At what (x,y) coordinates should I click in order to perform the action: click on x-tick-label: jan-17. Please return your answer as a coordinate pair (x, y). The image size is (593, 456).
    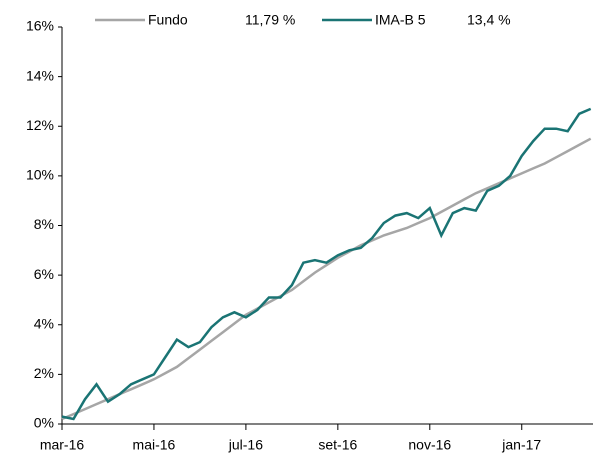
    Looking at the image, I should click on (521, 445).